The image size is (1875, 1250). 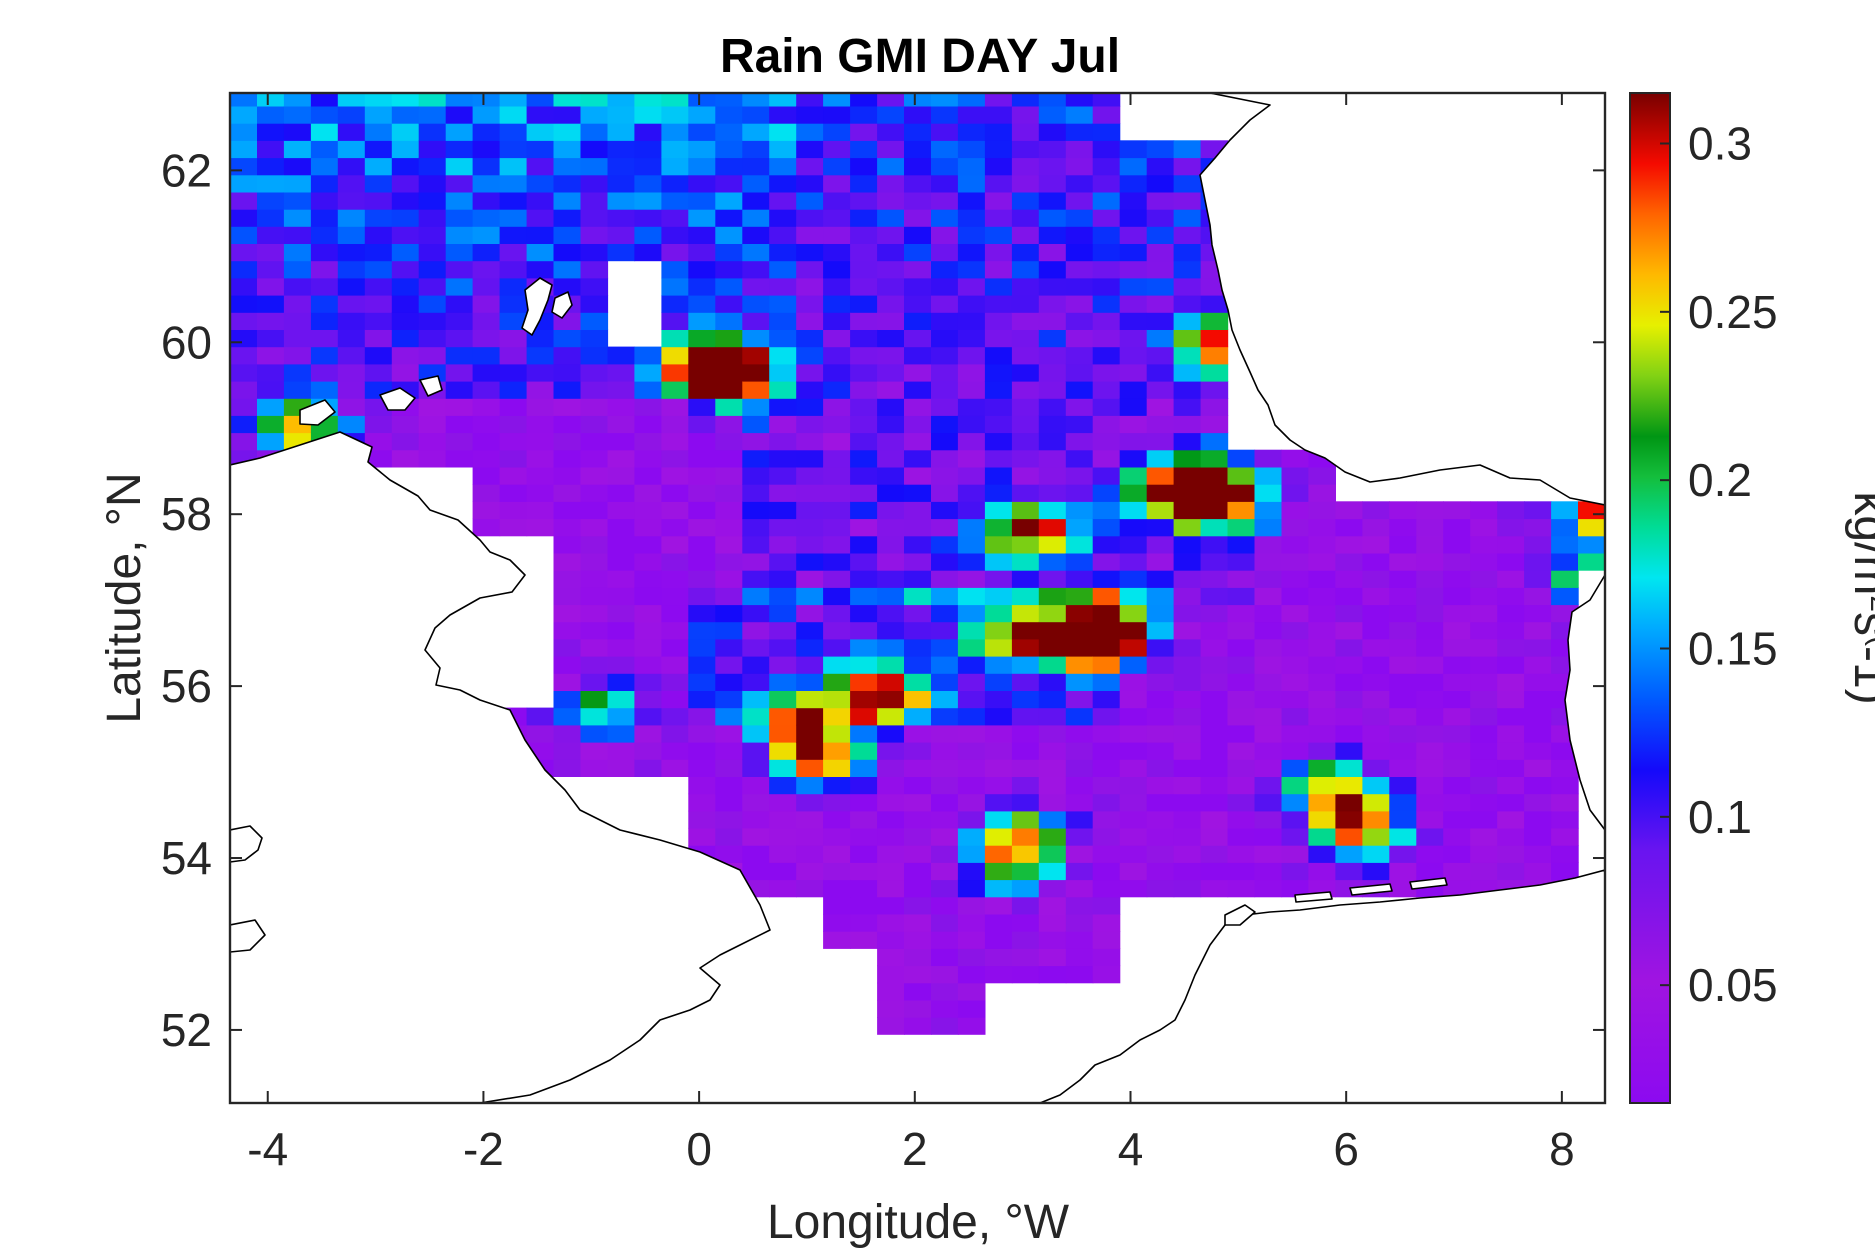 What do you see at coordinates (1870, 603) in the screenshot?
I see `colorbar-label-exp: 2` at bounding box center [1870, 603].